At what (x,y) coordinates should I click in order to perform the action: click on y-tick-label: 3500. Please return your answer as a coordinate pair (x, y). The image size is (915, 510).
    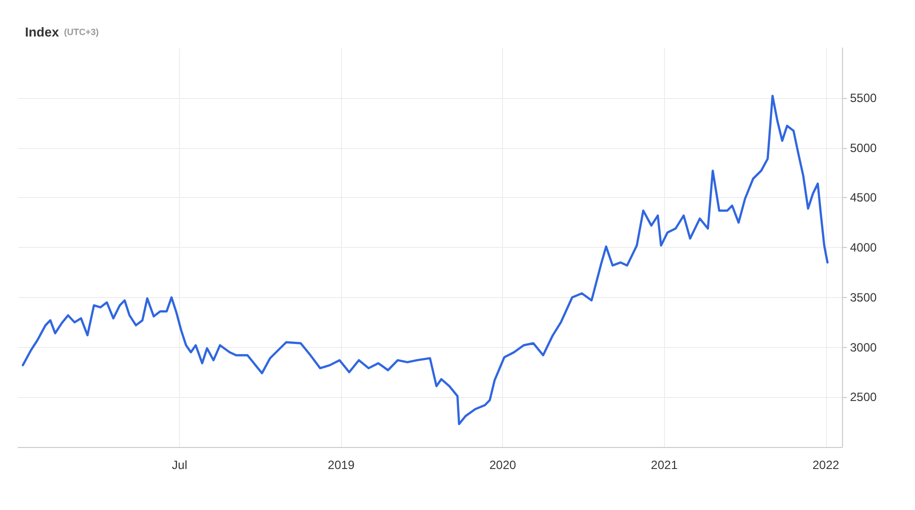
    Looking at the image, I should click on (864, 297).